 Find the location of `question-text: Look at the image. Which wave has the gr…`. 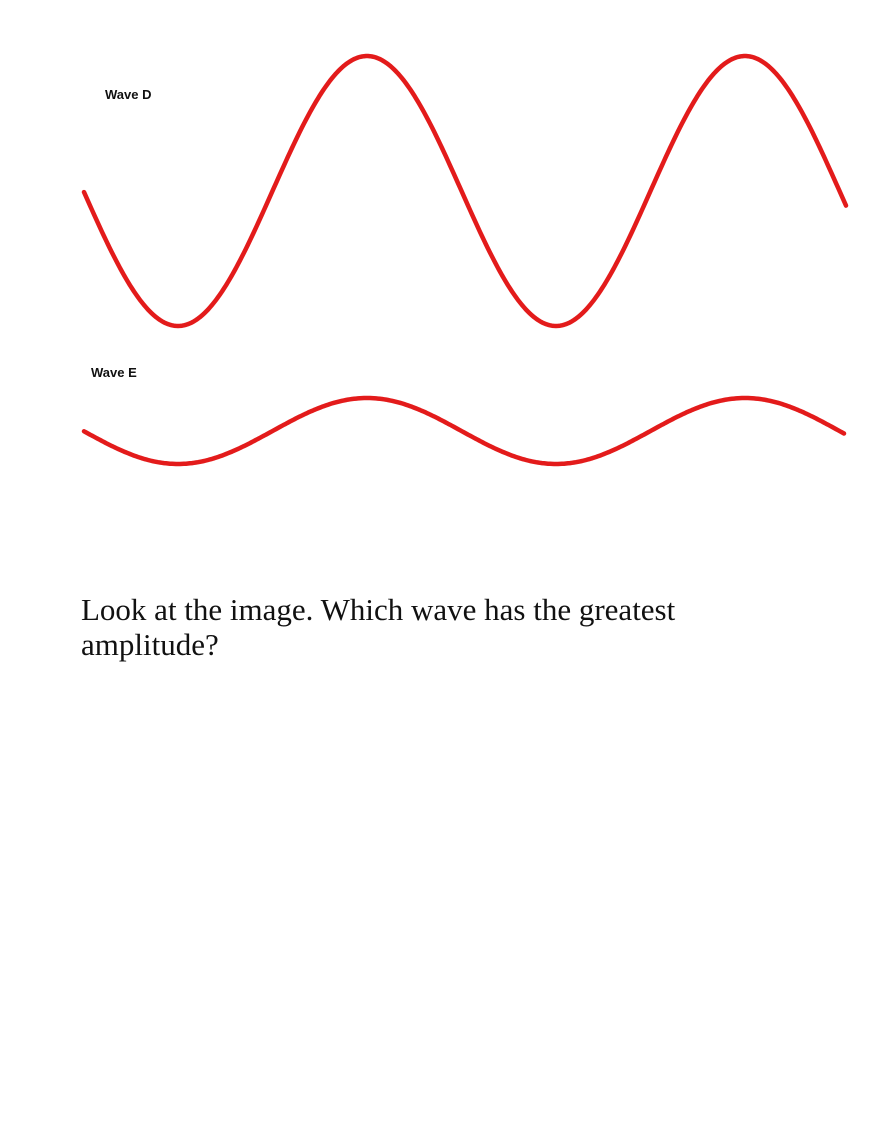

question-text: Look at the image. Which wave has the gr… is located at coordinates (378, 627).